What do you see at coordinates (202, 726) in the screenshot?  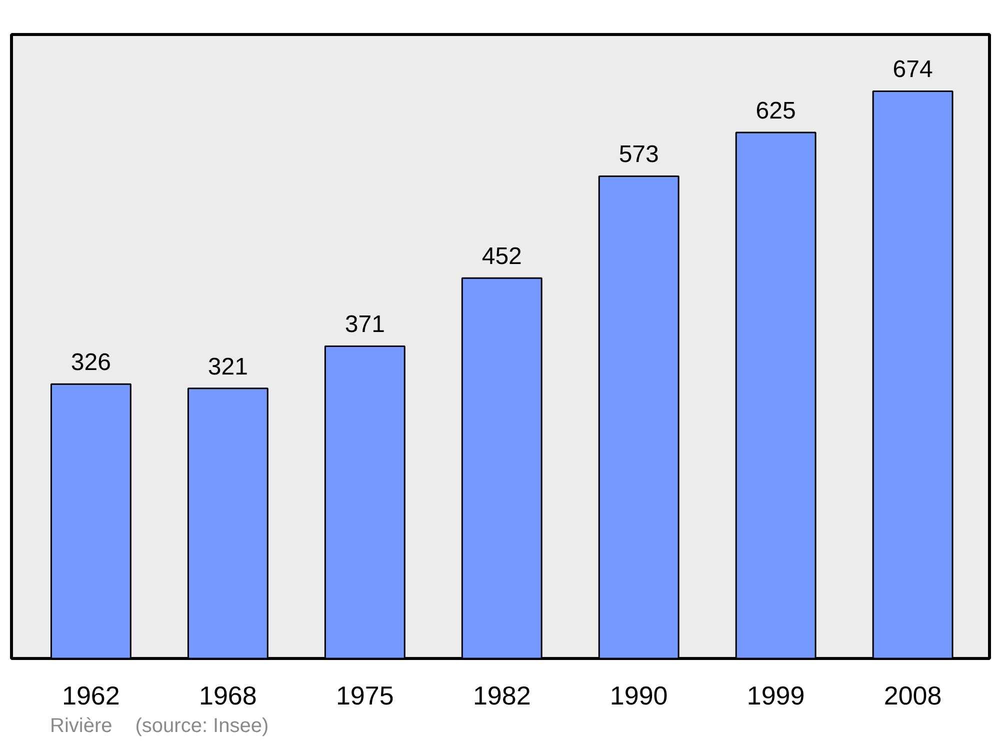 I see `text: (source: Insee)` at bounding box center [202, 726].